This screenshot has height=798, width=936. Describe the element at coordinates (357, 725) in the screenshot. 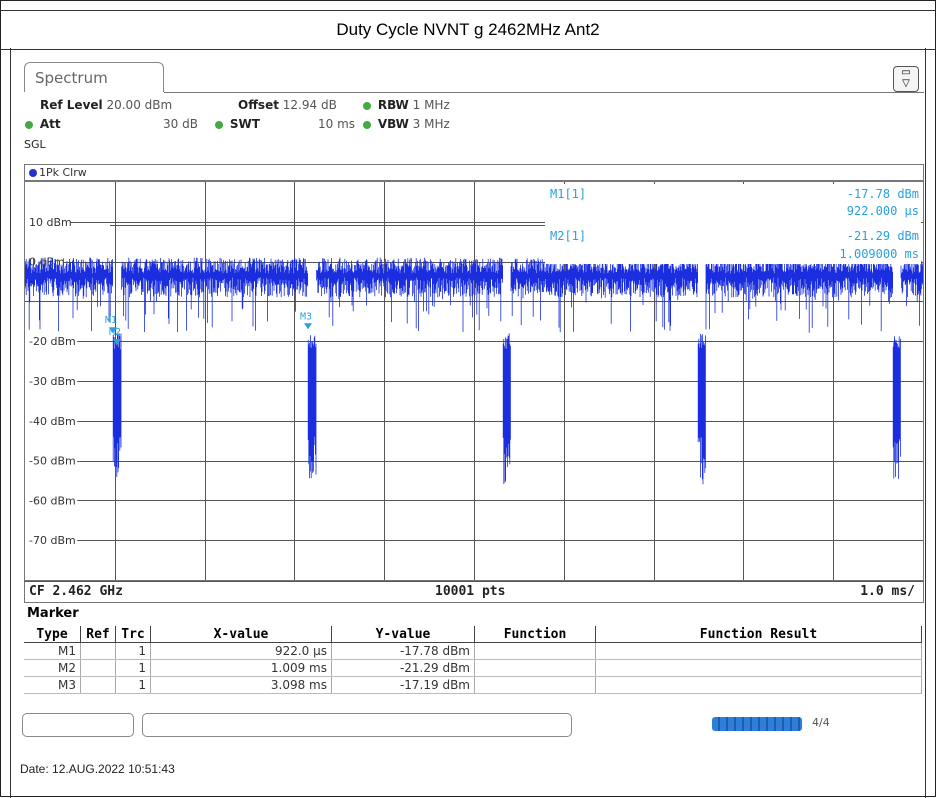

I see `status-field-message` at that location.